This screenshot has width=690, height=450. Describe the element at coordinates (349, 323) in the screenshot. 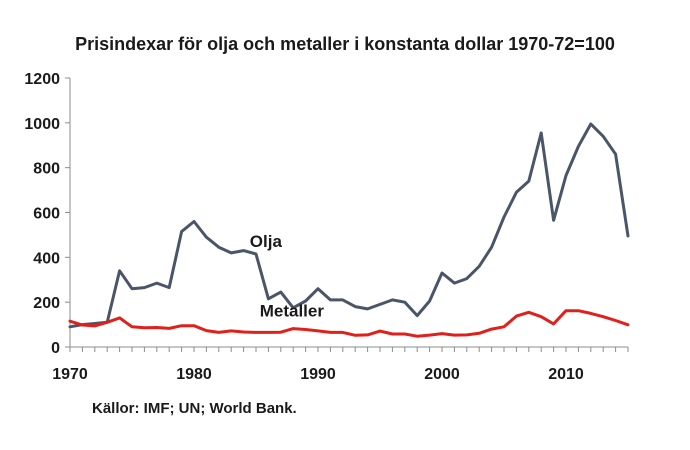

I see `series-line-metaller` at that location.